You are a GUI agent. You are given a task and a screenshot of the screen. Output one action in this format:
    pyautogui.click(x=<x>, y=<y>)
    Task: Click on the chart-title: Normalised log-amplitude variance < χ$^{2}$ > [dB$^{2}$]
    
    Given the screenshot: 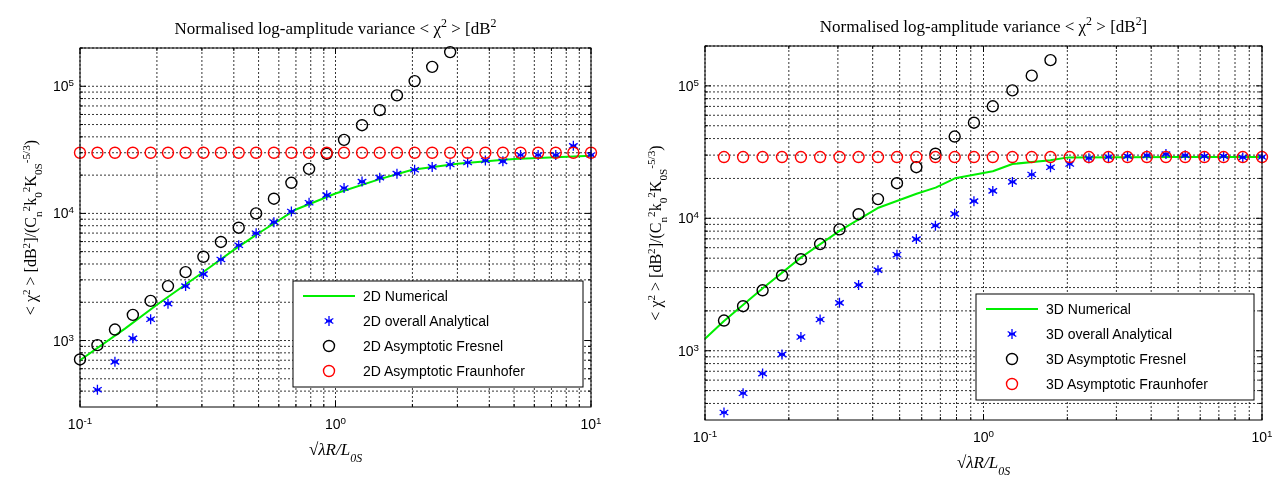 What is the action you would take?
    pyautogui.click(x=983, y=25)
    